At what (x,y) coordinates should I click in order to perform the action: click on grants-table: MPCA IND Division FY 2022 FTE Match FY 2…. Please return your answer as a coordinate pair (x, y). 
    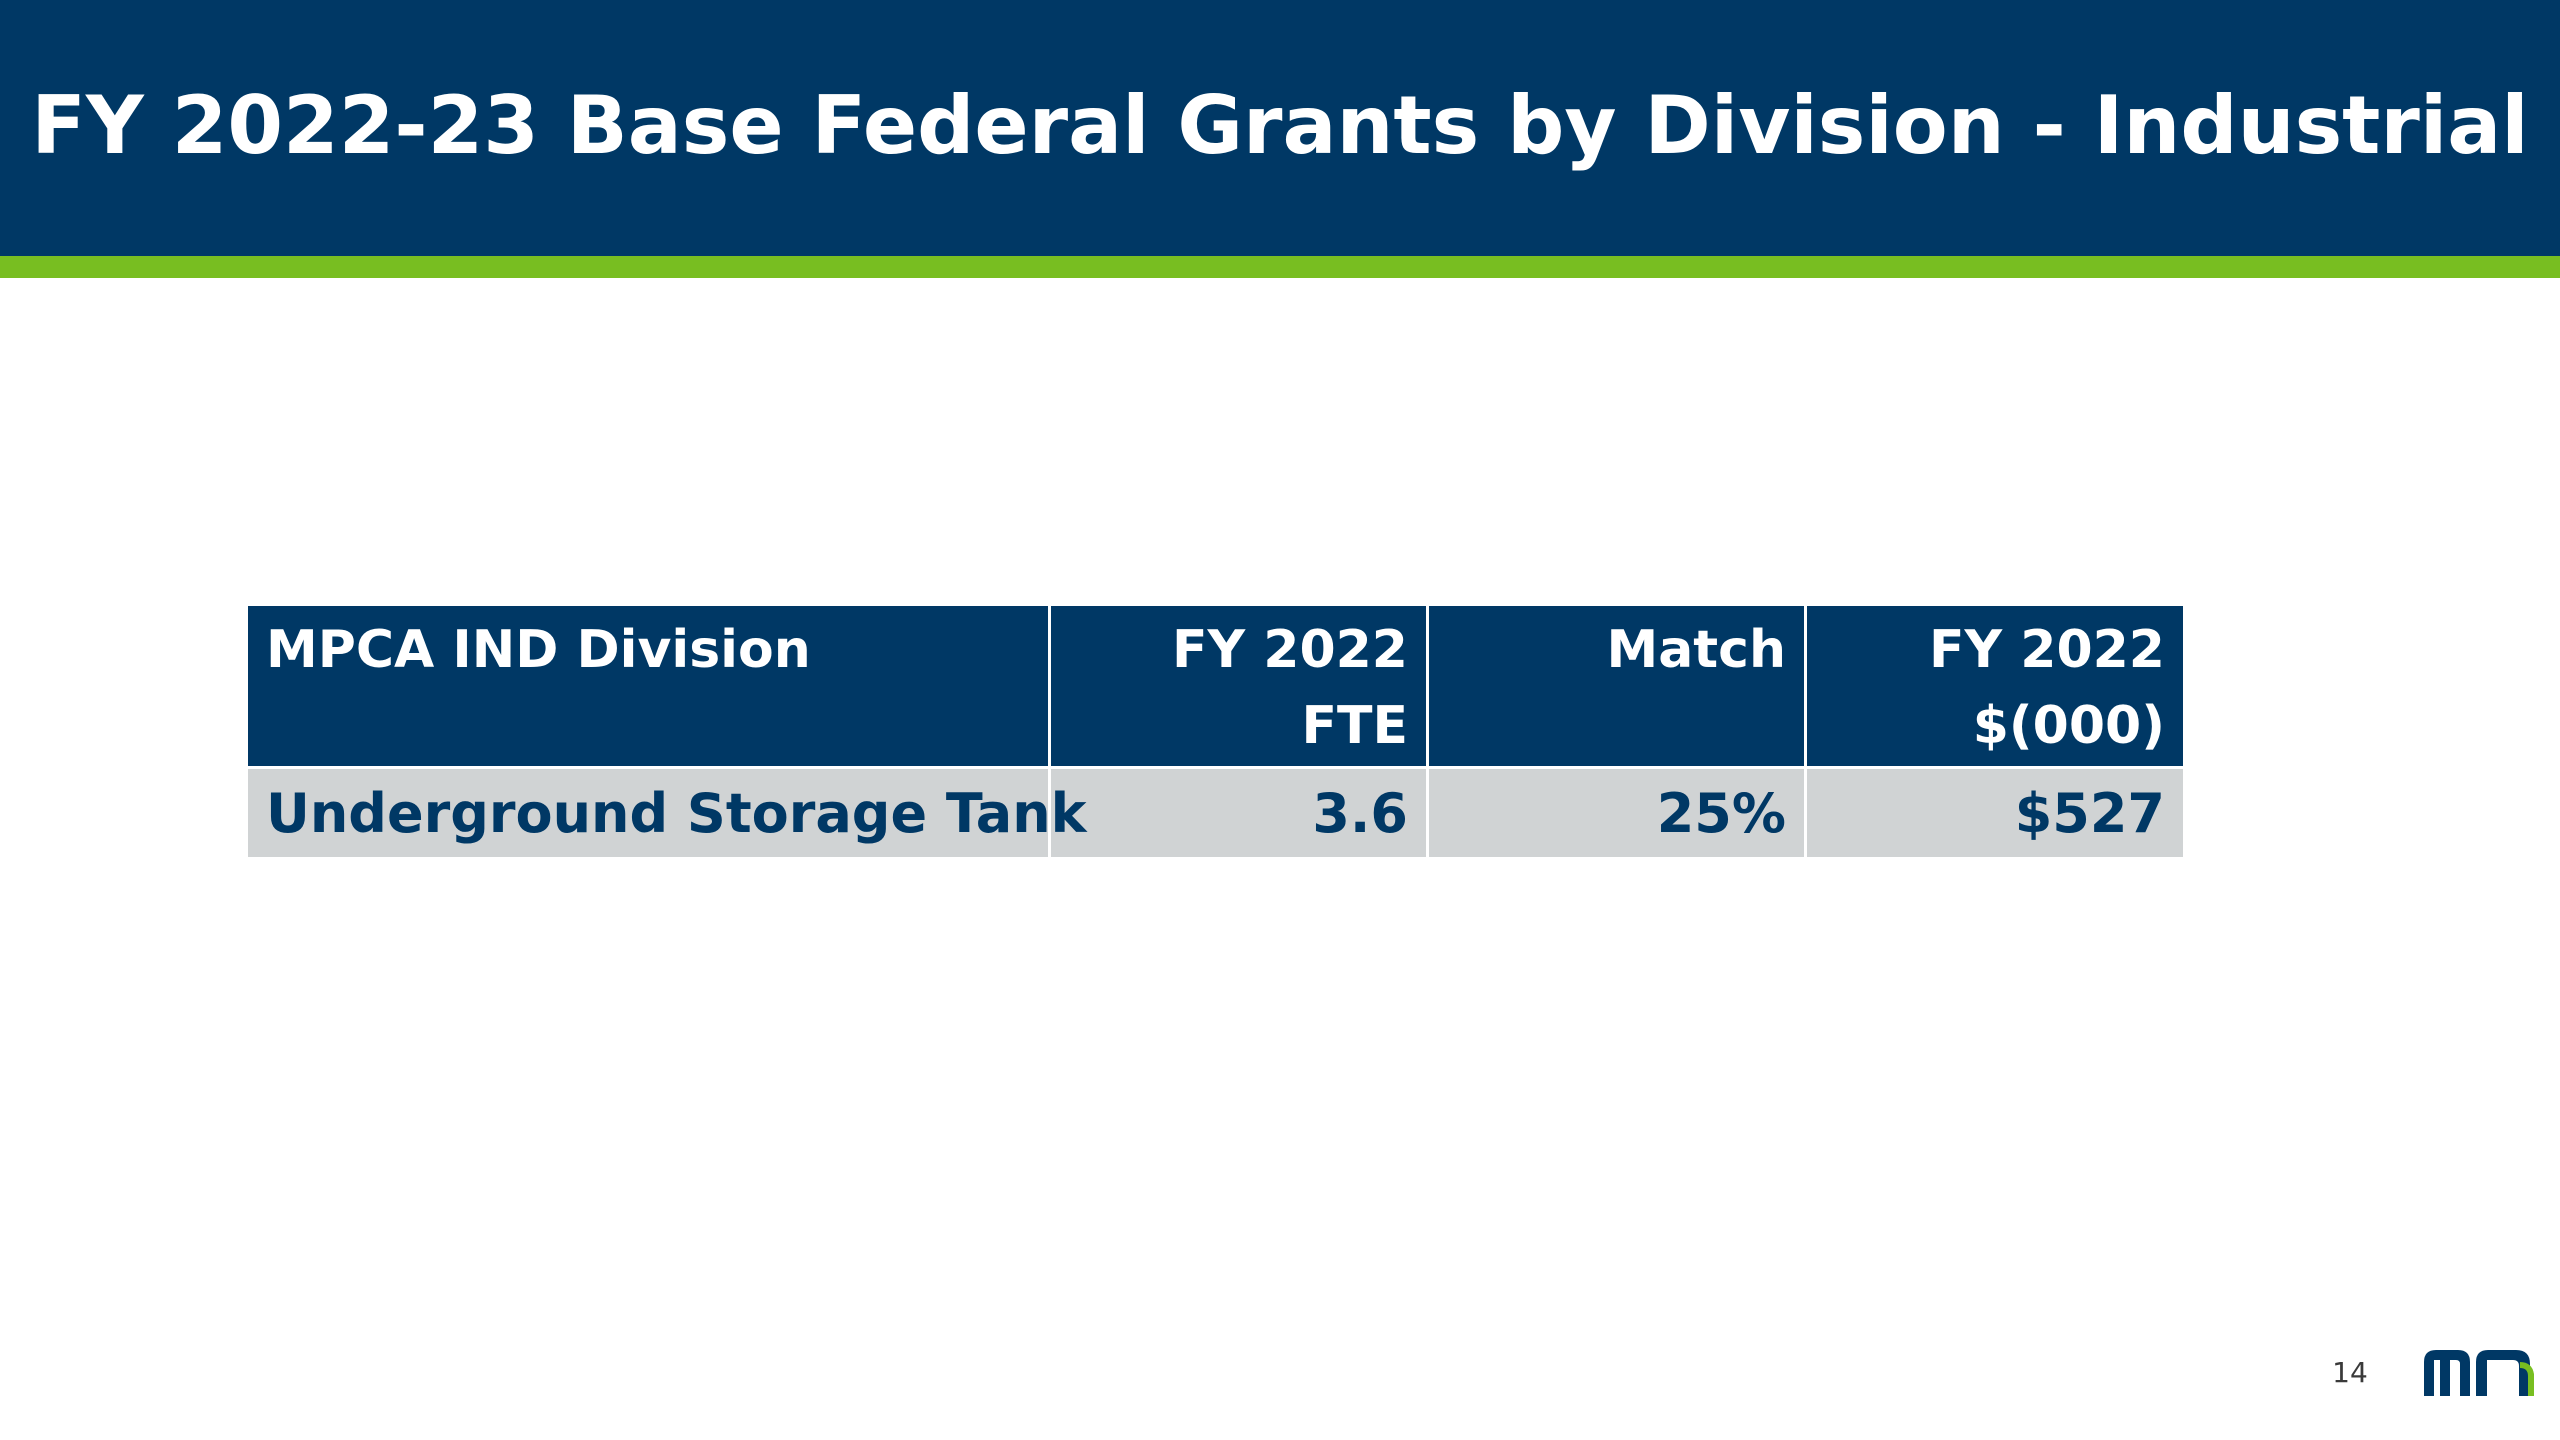
    Looking at the image, I should click on (1215, 731).